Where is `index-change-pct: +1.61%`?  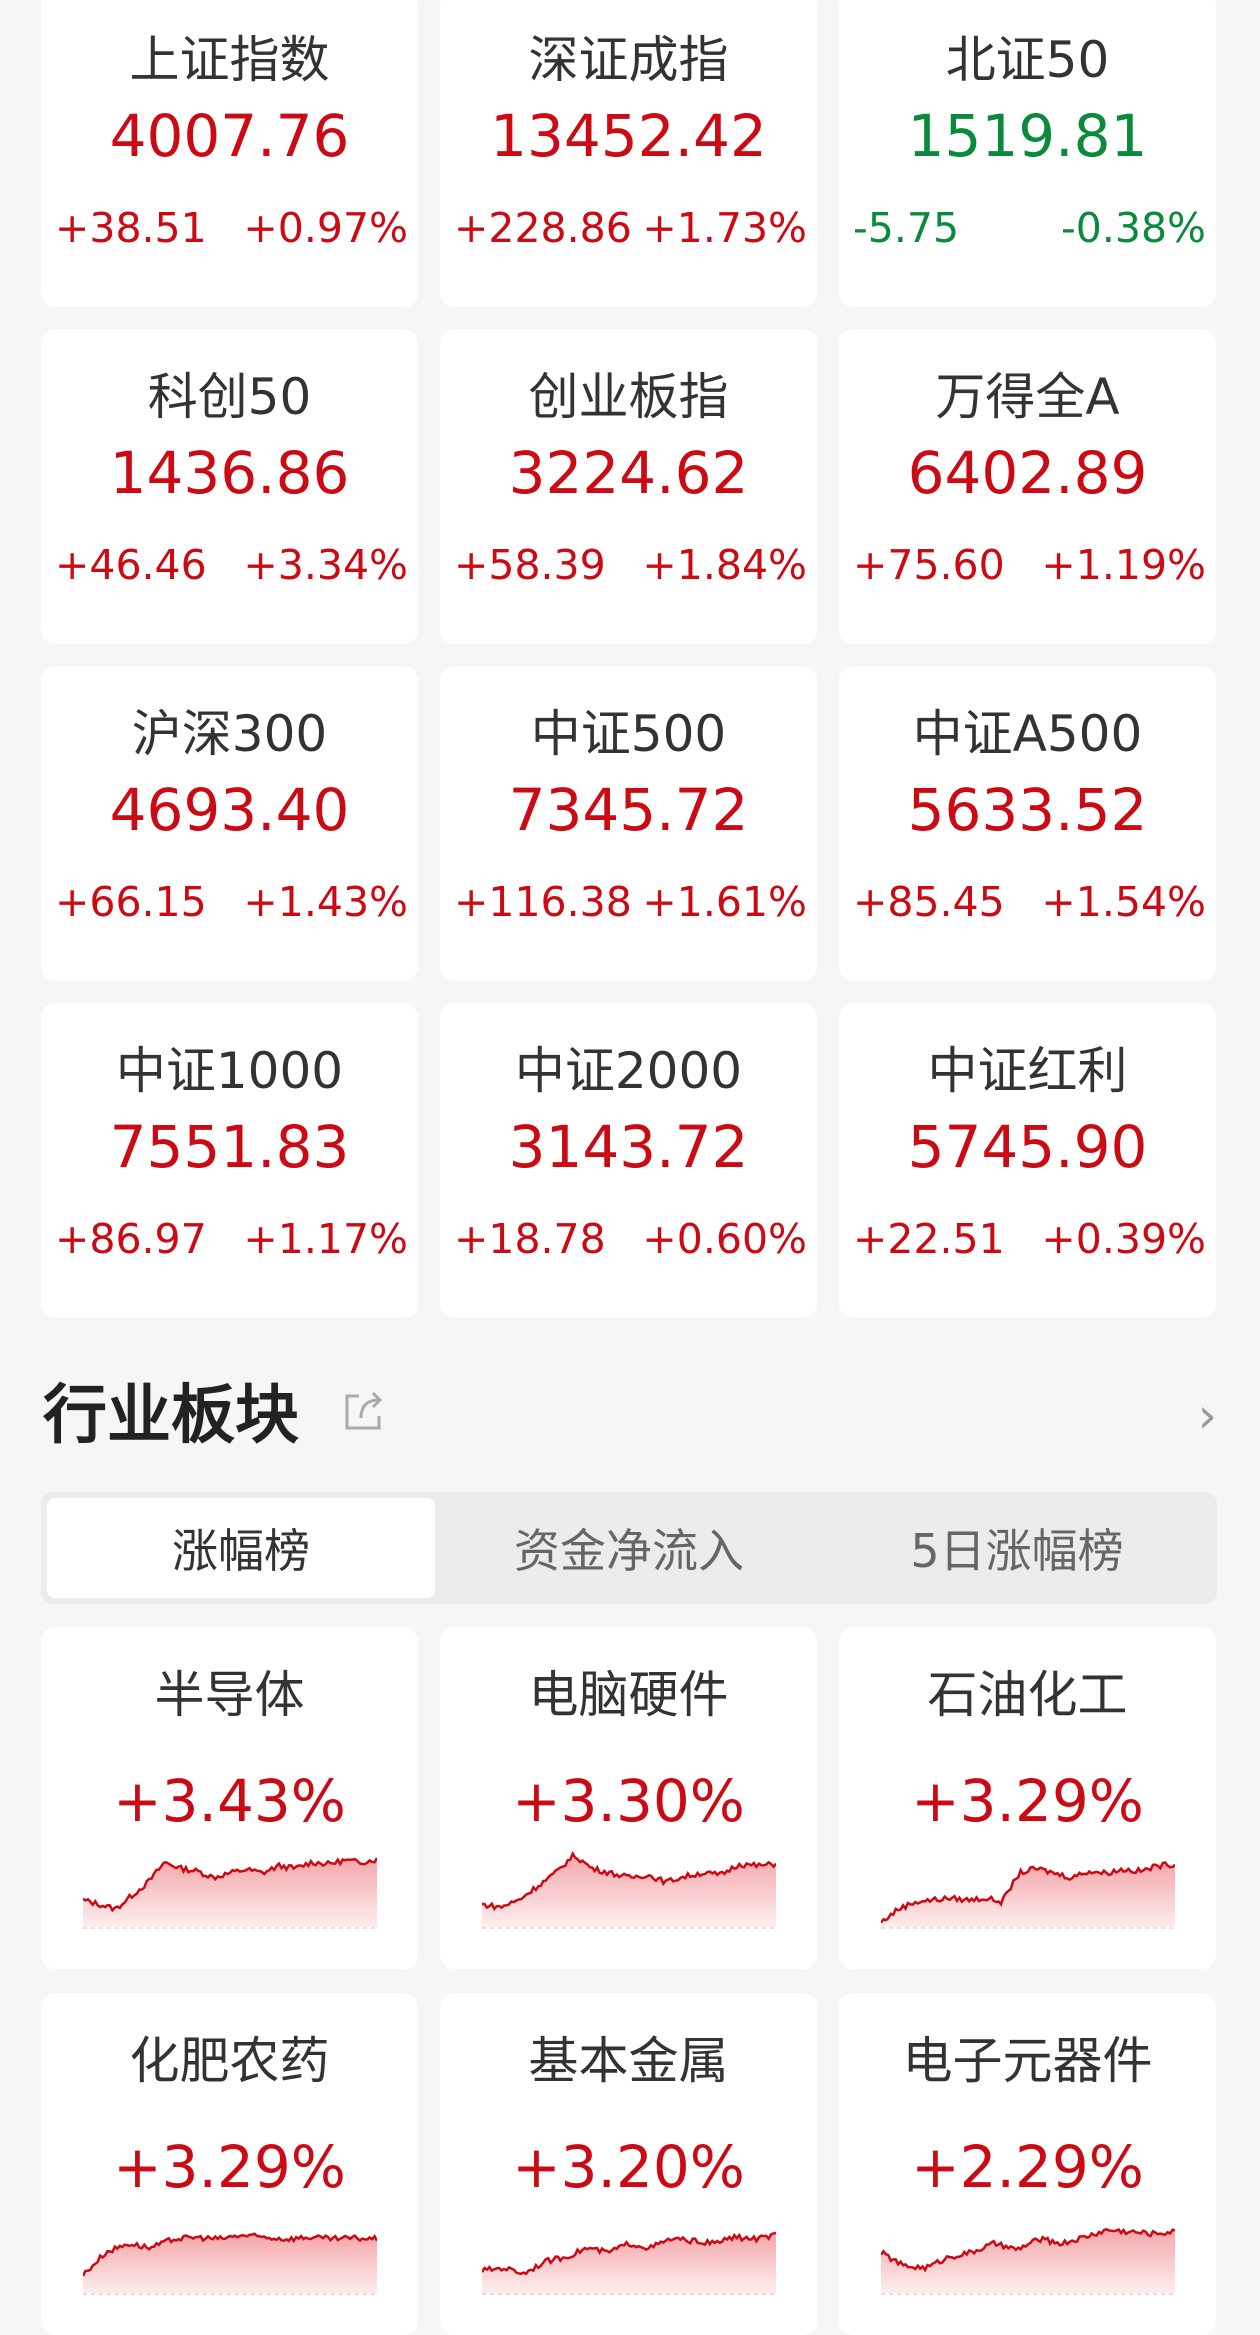 index-change-pct: +1.61% is located at coordinates (724, 902).